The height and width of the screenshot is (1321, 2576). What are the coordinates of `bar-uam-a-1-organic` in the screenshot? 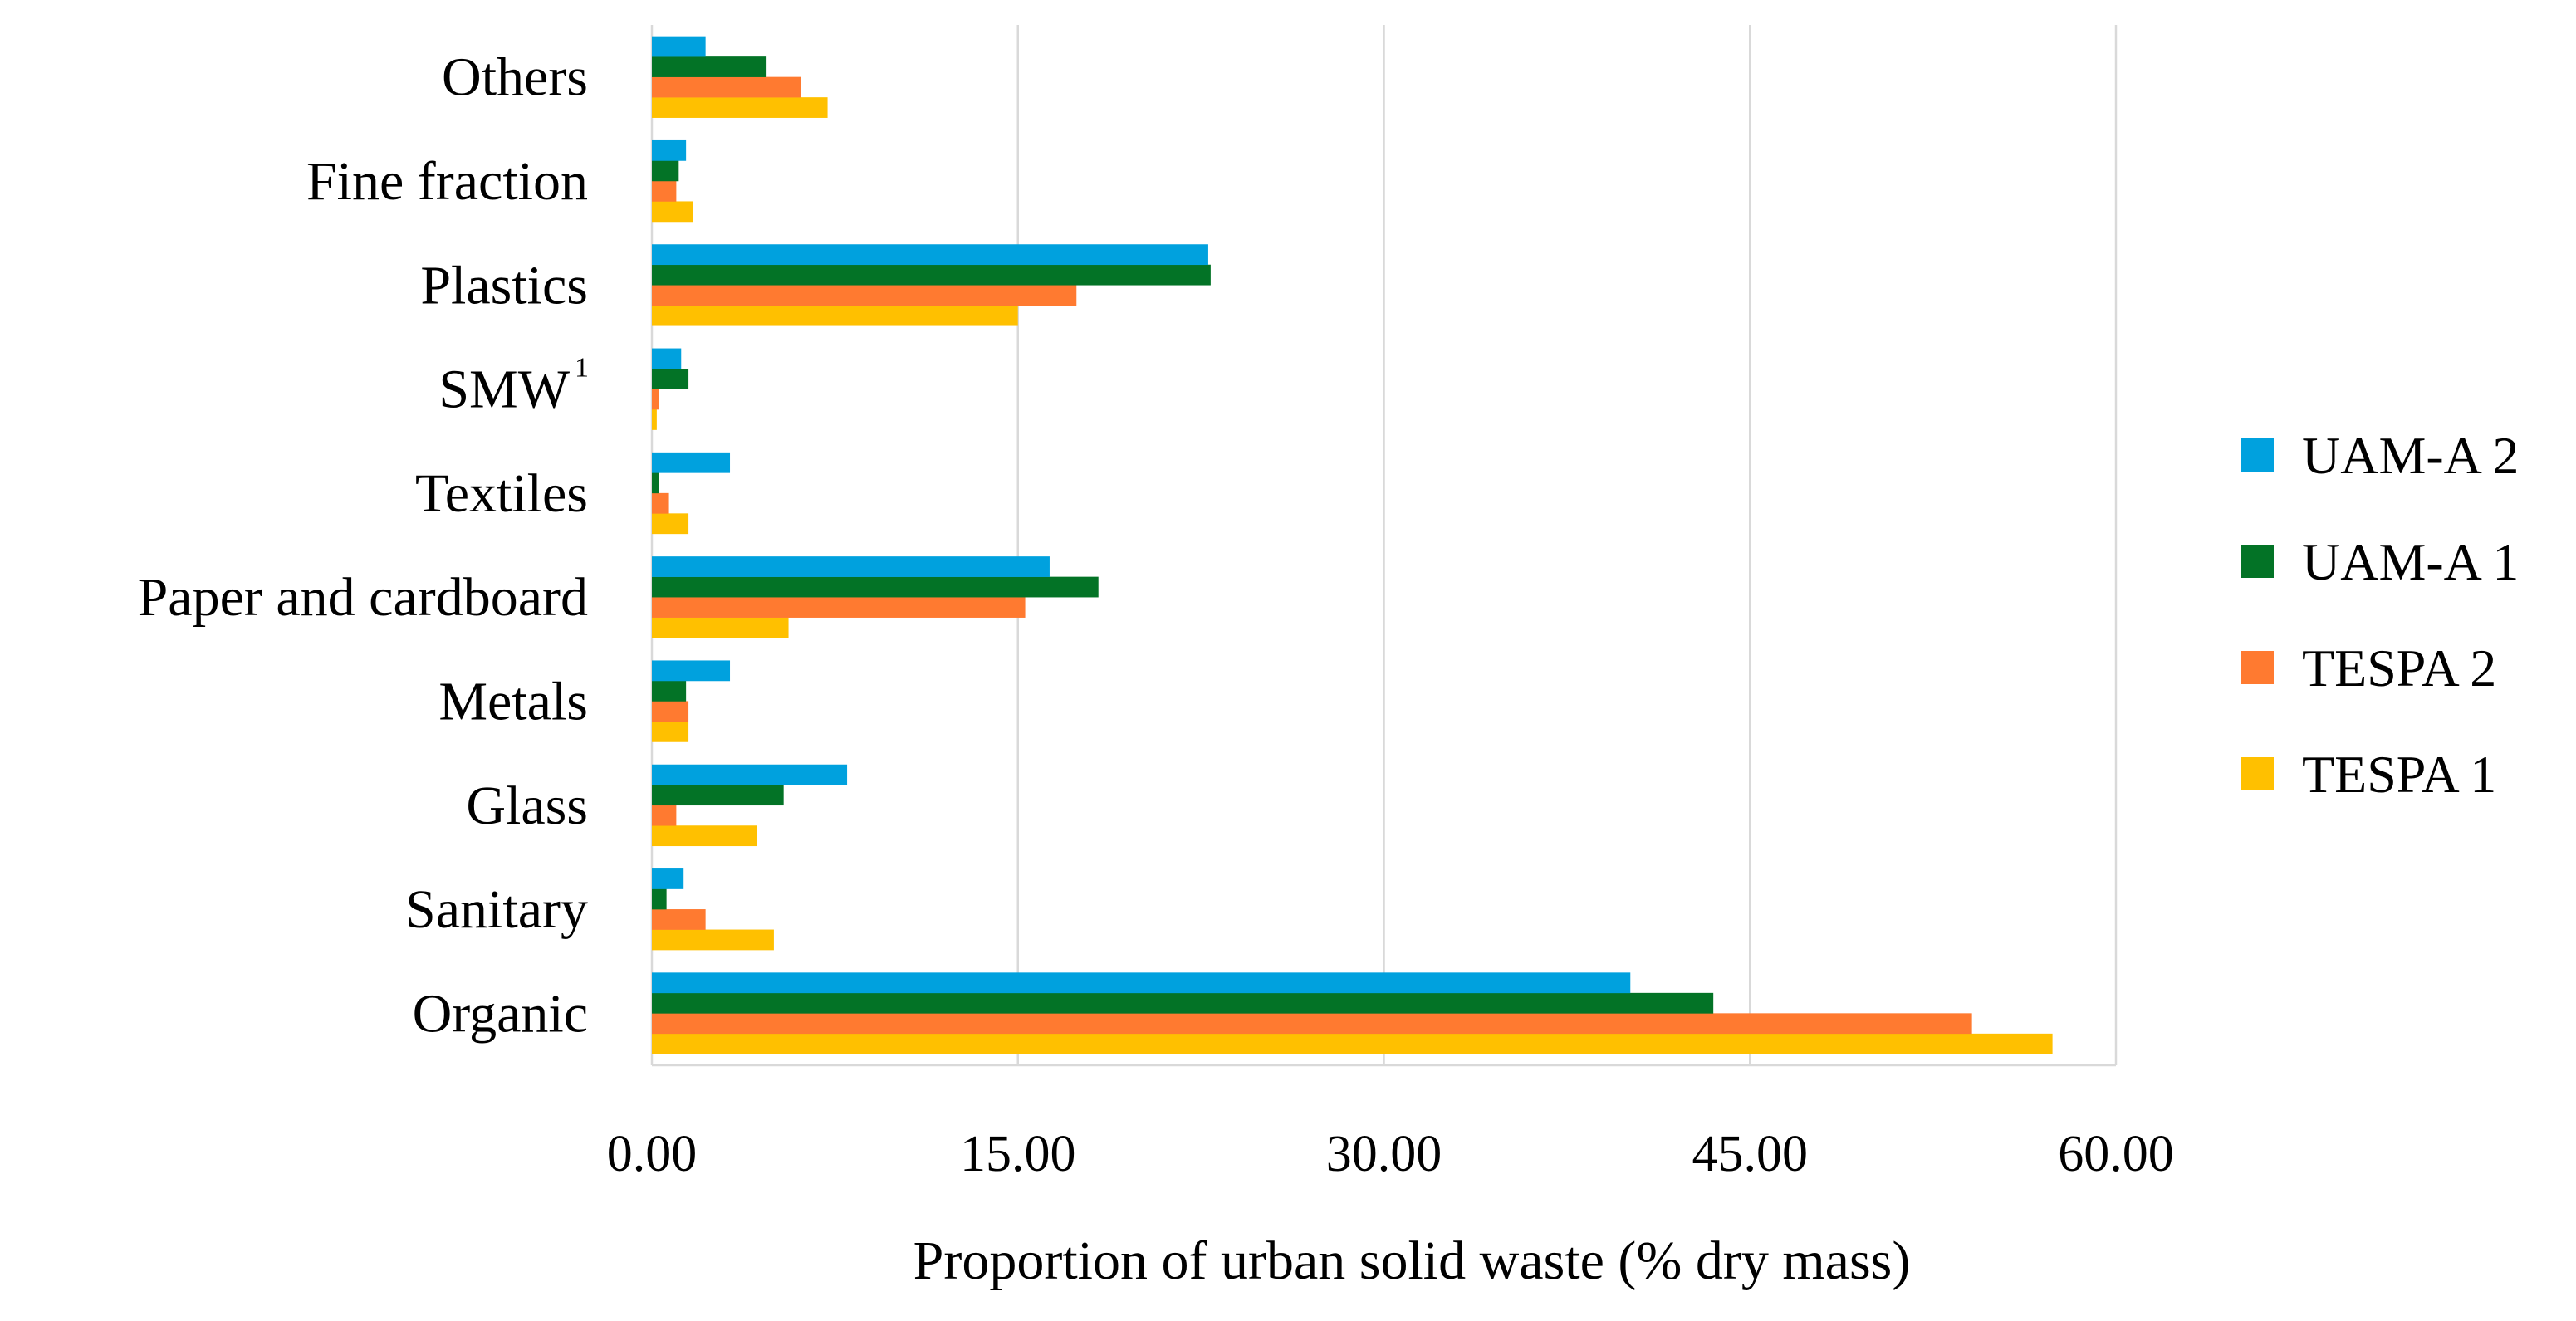 It's located at (1183, 1003).